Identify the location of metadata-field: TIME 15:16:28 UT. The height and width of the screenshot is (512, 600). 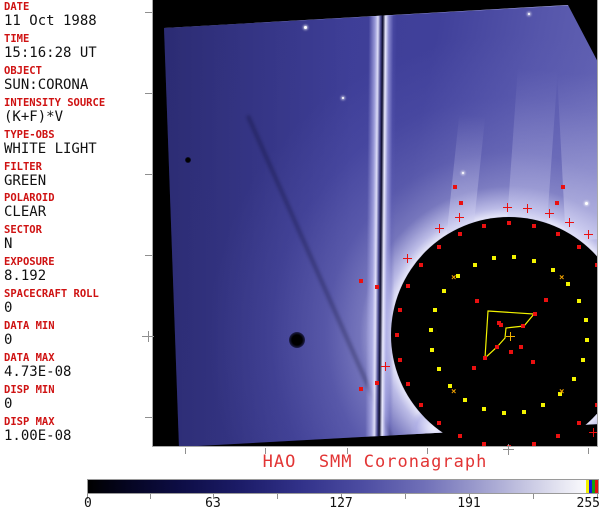
(77, 47).